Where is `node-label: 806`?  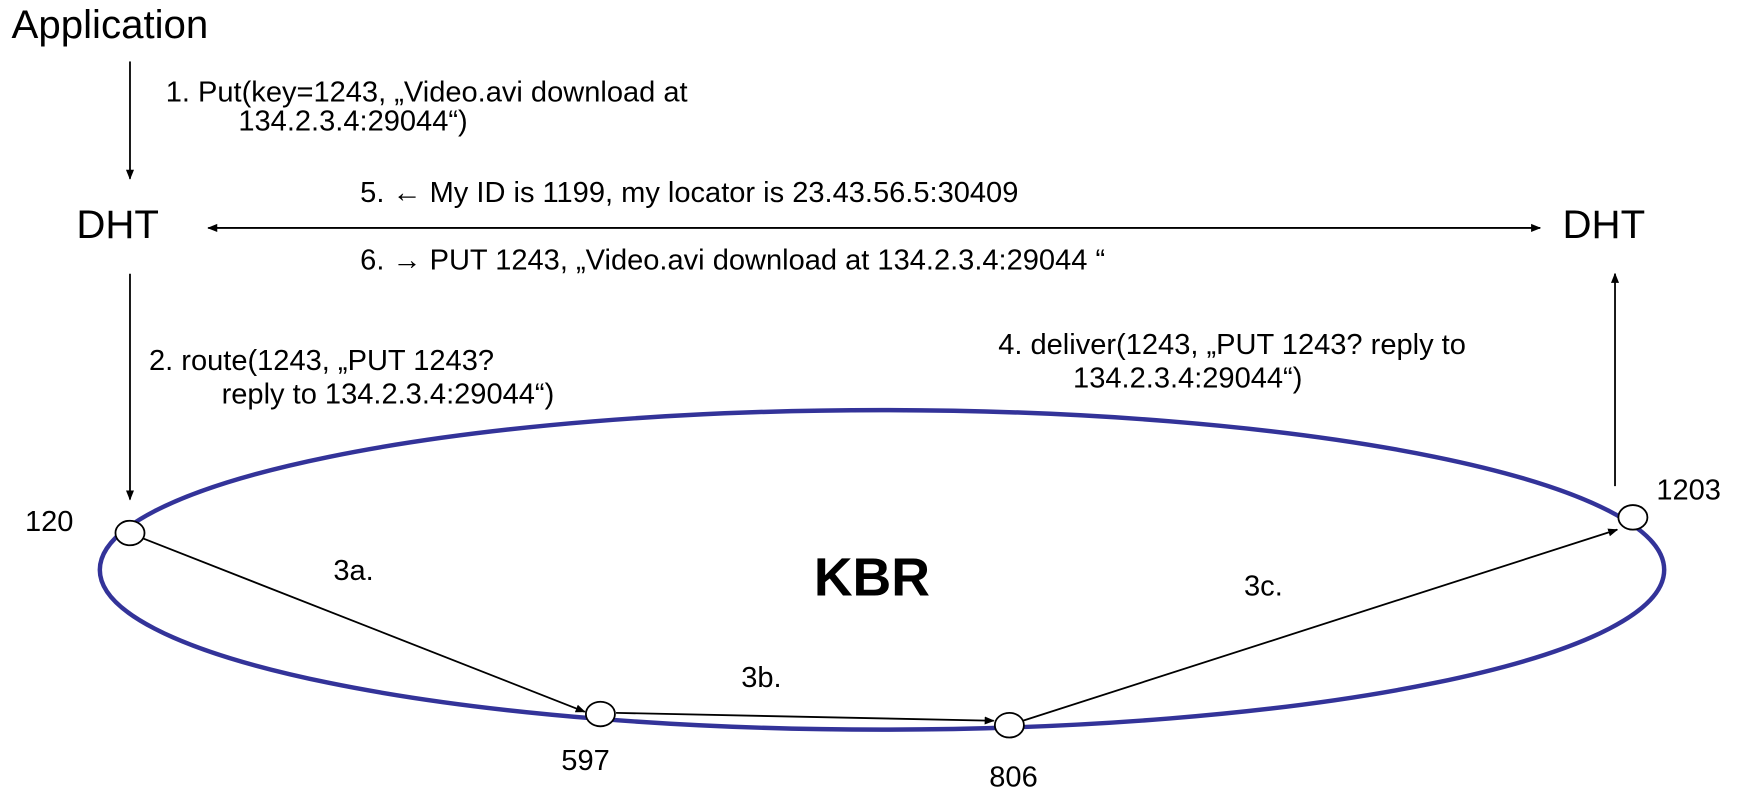
node-label: 806 is located at coordinates (1013, 776).